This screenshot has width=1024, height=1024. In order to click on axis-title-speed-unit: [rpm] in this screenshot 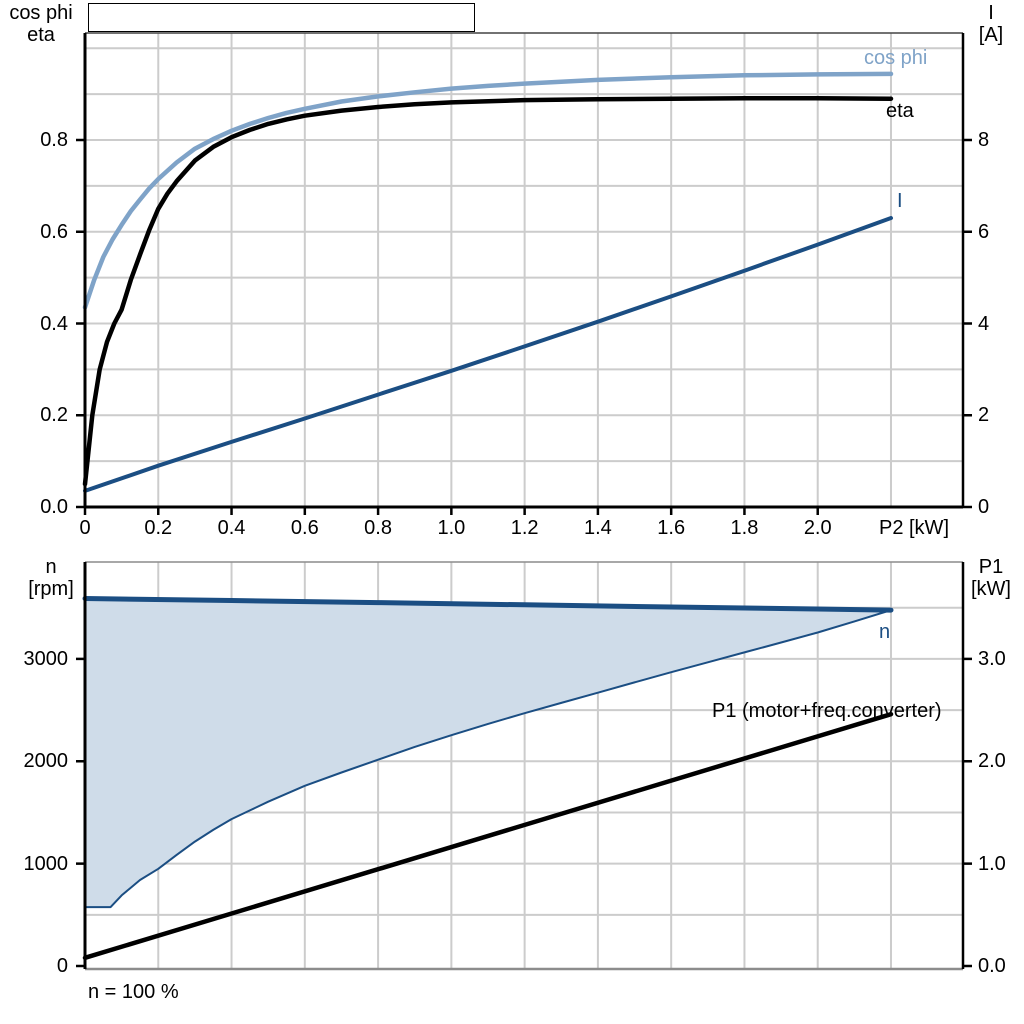, I will do `click(51, 589)`.